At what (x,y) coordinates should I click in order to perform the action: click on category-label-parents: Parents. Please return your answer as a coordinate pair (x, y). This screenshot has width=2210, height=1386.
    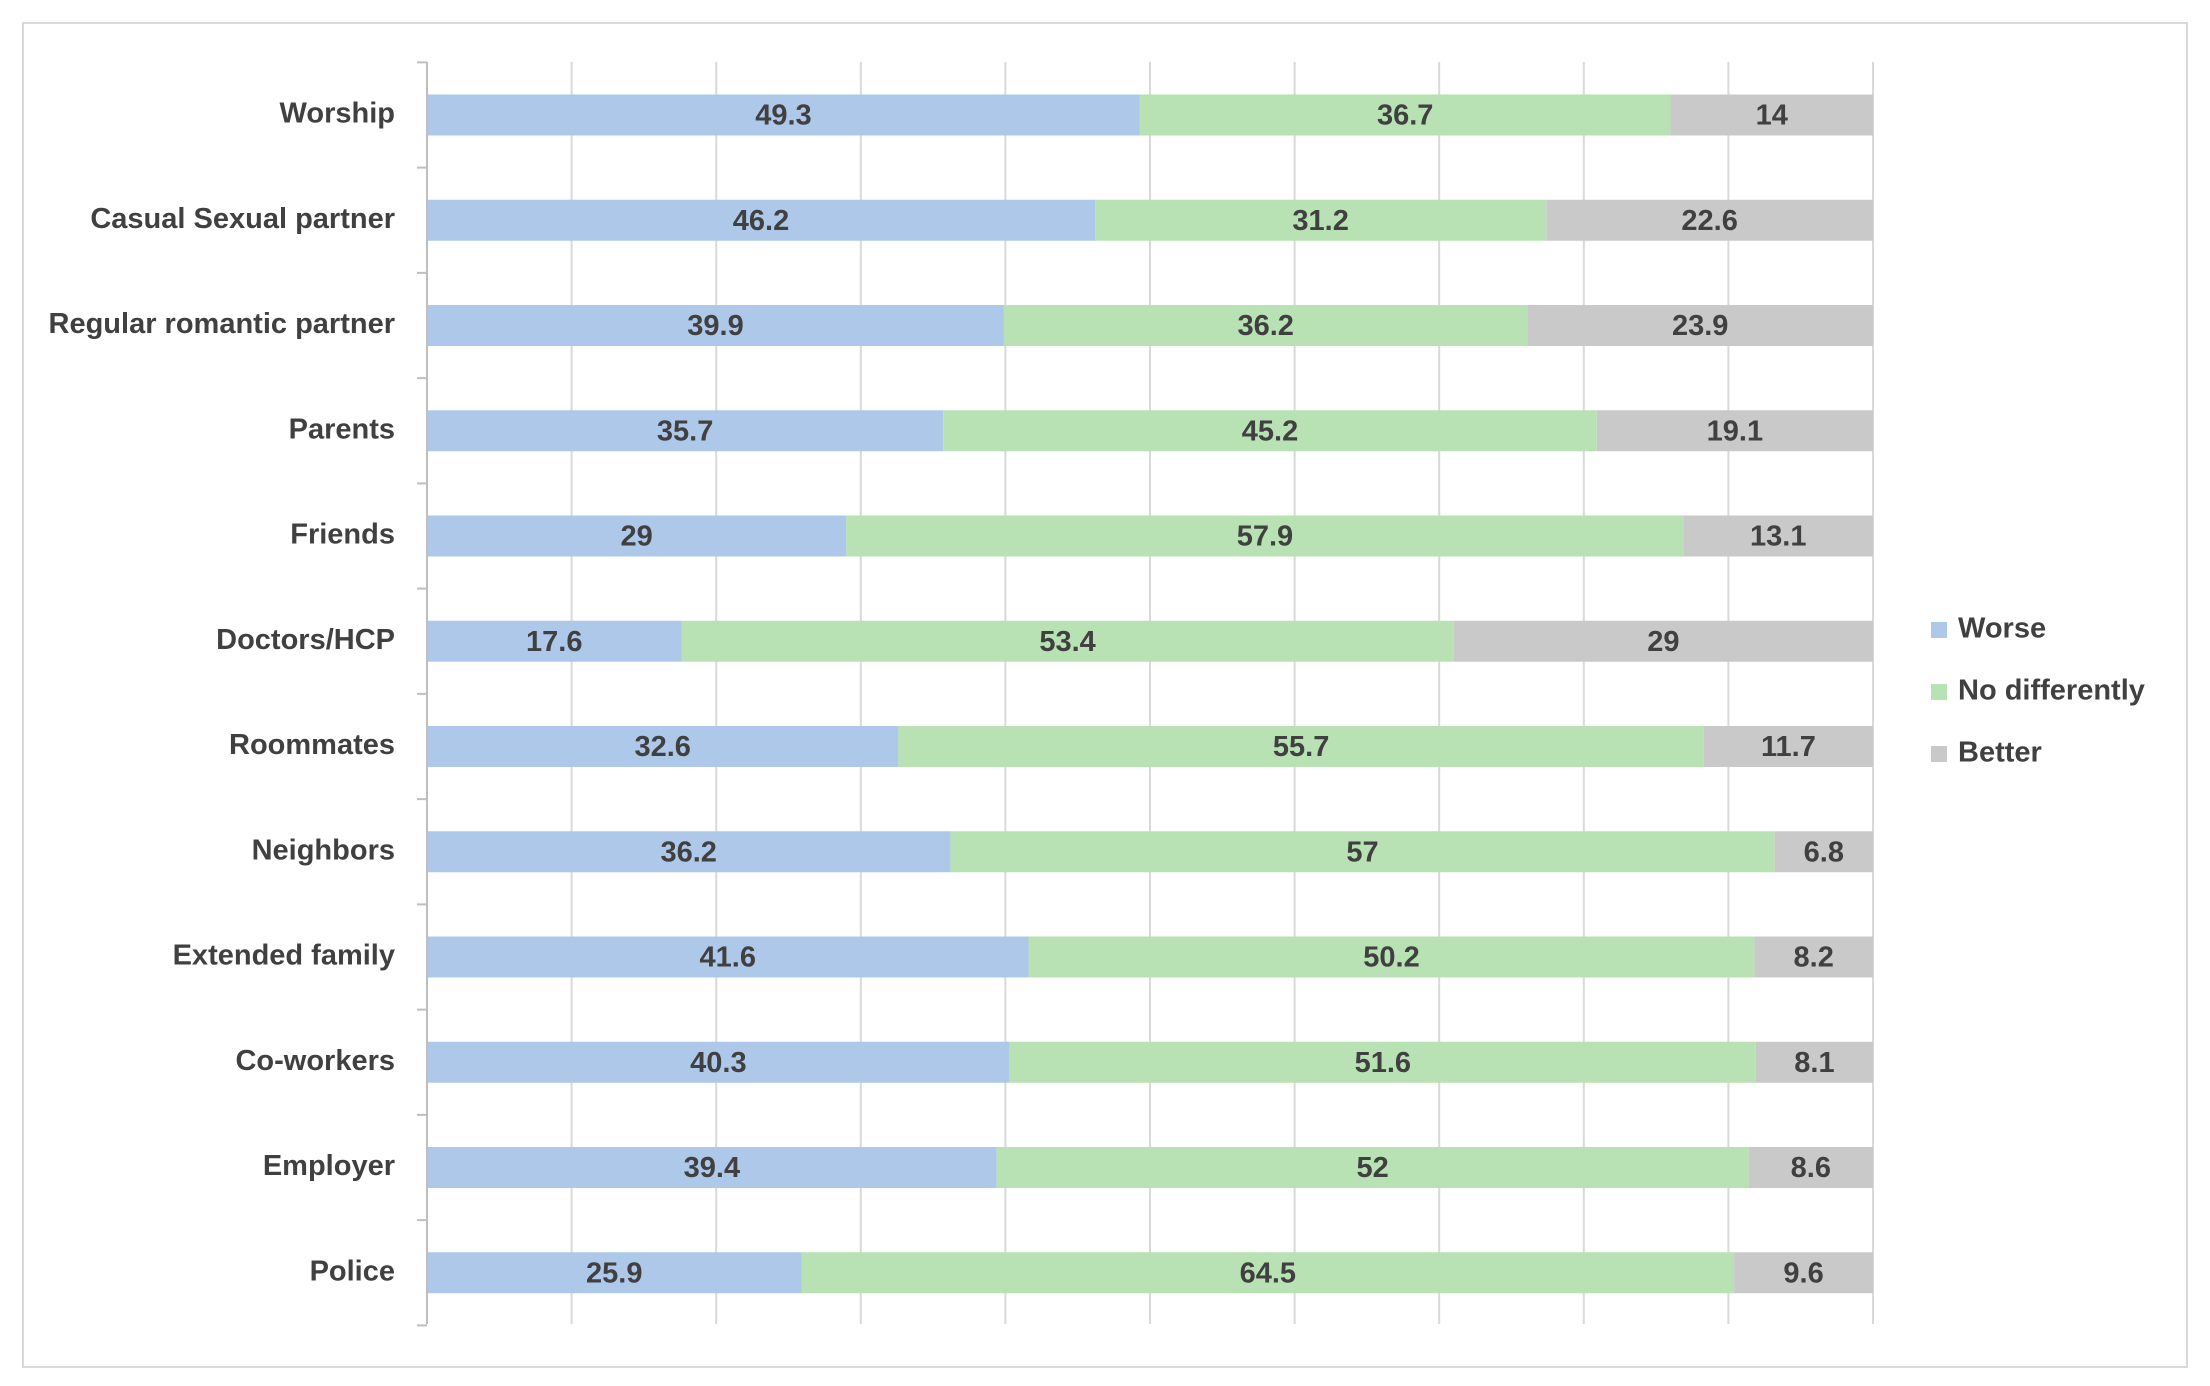
    Looking at the image, I should click on (342, 429).